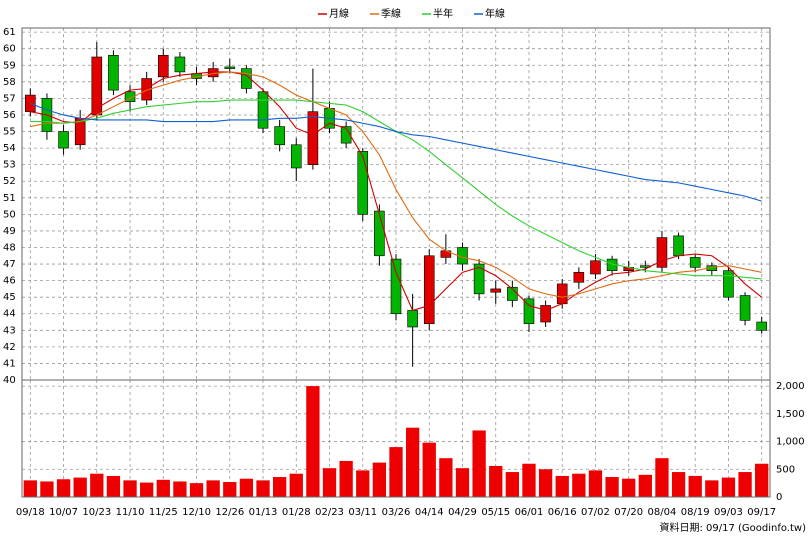 This screenshot has width=808, height=540. I want to click on y-tick-label: 53, so click(9, 165).